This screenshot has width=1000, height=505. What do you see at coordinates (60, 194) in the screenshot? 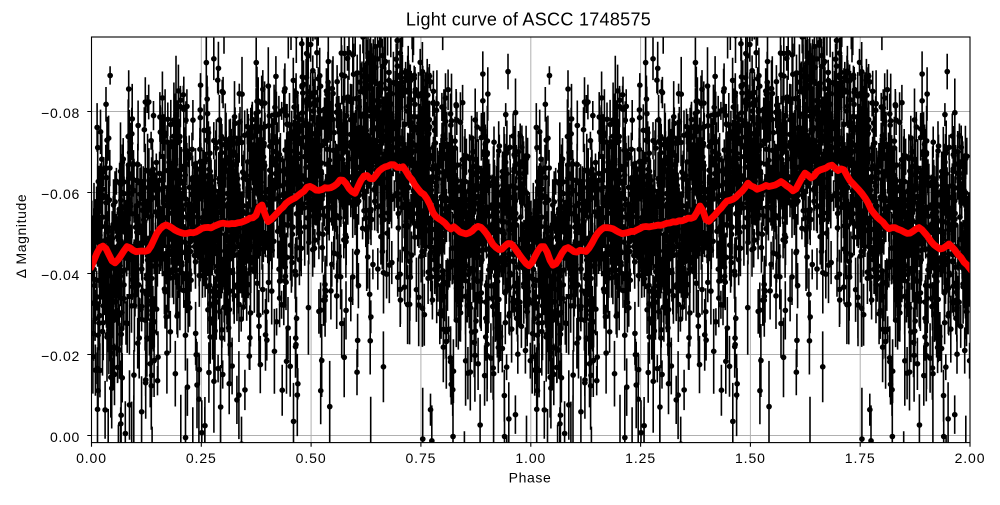
I see `svg-text: −0.06` at bounding box center [60, 194].